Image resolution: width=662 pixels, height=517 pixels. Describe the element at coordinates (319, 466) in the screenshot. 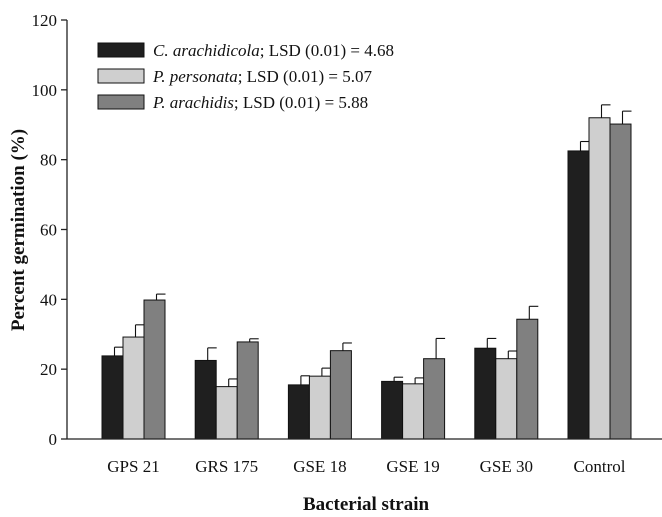

I see `x-tick-label: GSE 18` at that location.